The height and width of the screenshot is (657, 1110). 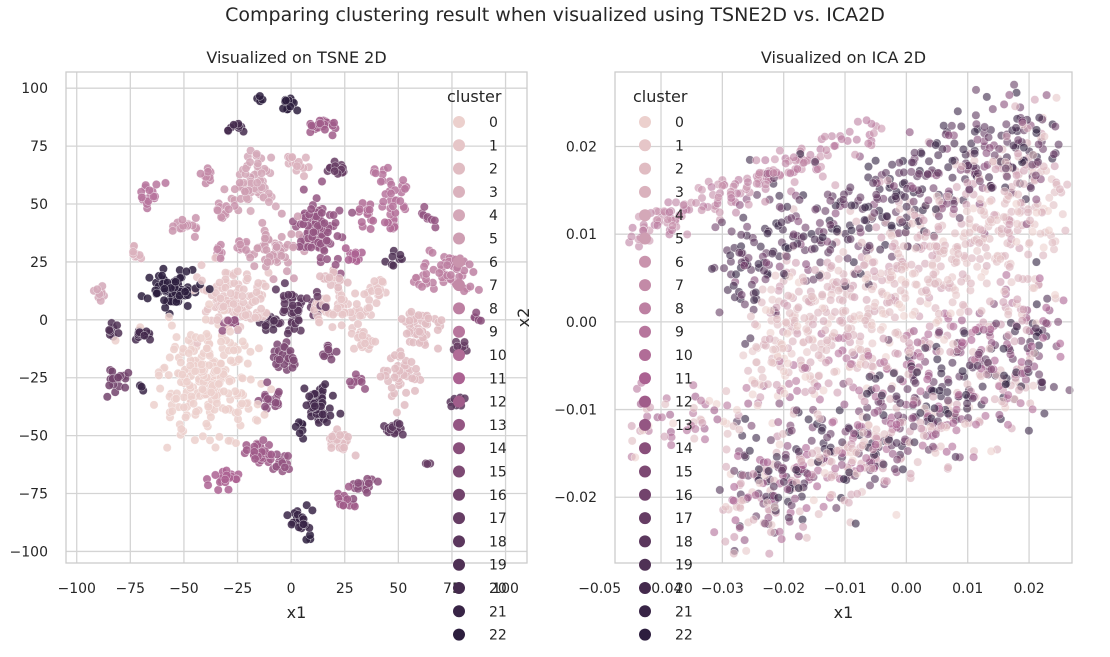 What do you see at coordinates (34, 89) in the screenshot?
I see `tsne-y-tick-label: 100` at bounding box center [34, 89].